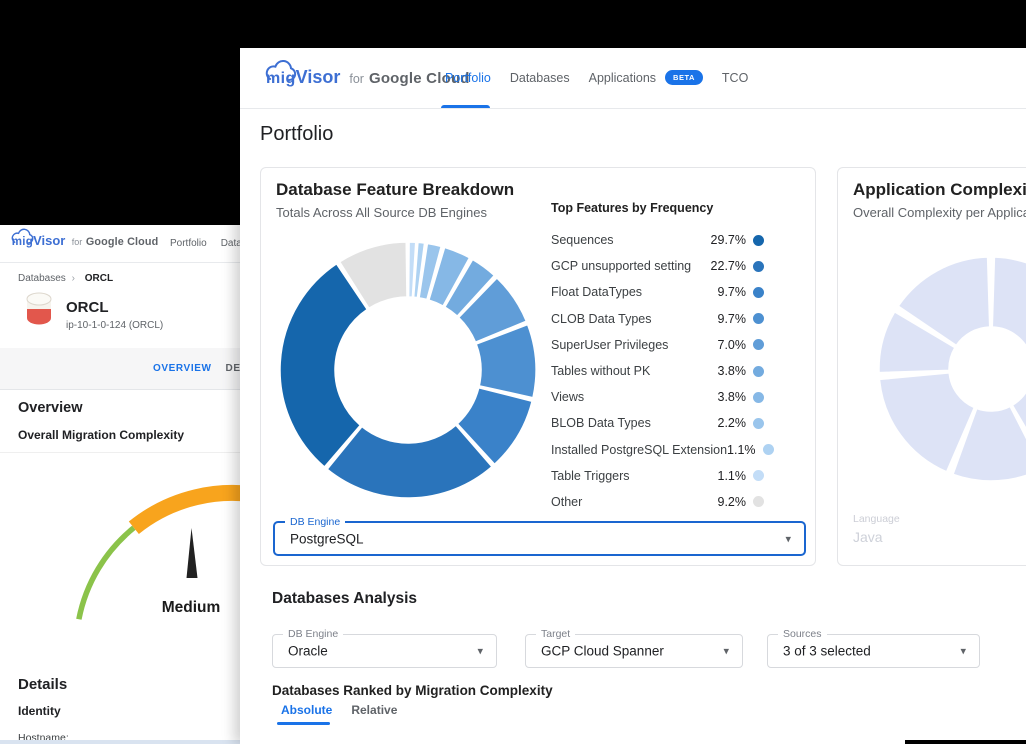 The width and height of the screenshot is (1026, 744). What do you see at coordinates (610, 344) in the screenshot?
I see `feature-name: SuperUser Privileges` at bounding box center [610, 344].